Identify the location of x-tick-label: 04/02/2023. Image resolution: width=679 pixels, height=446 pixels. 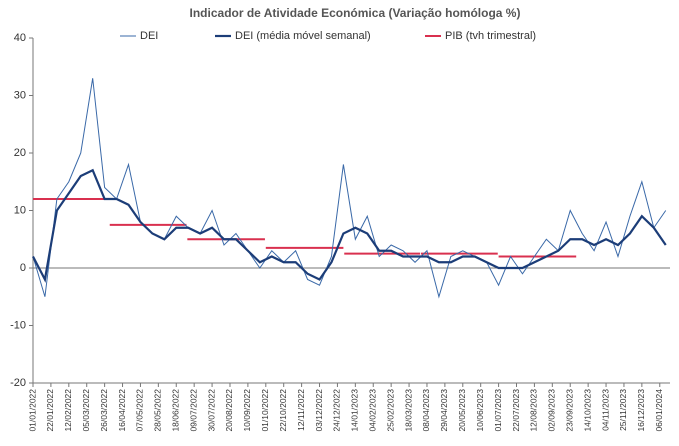
(372, 410).